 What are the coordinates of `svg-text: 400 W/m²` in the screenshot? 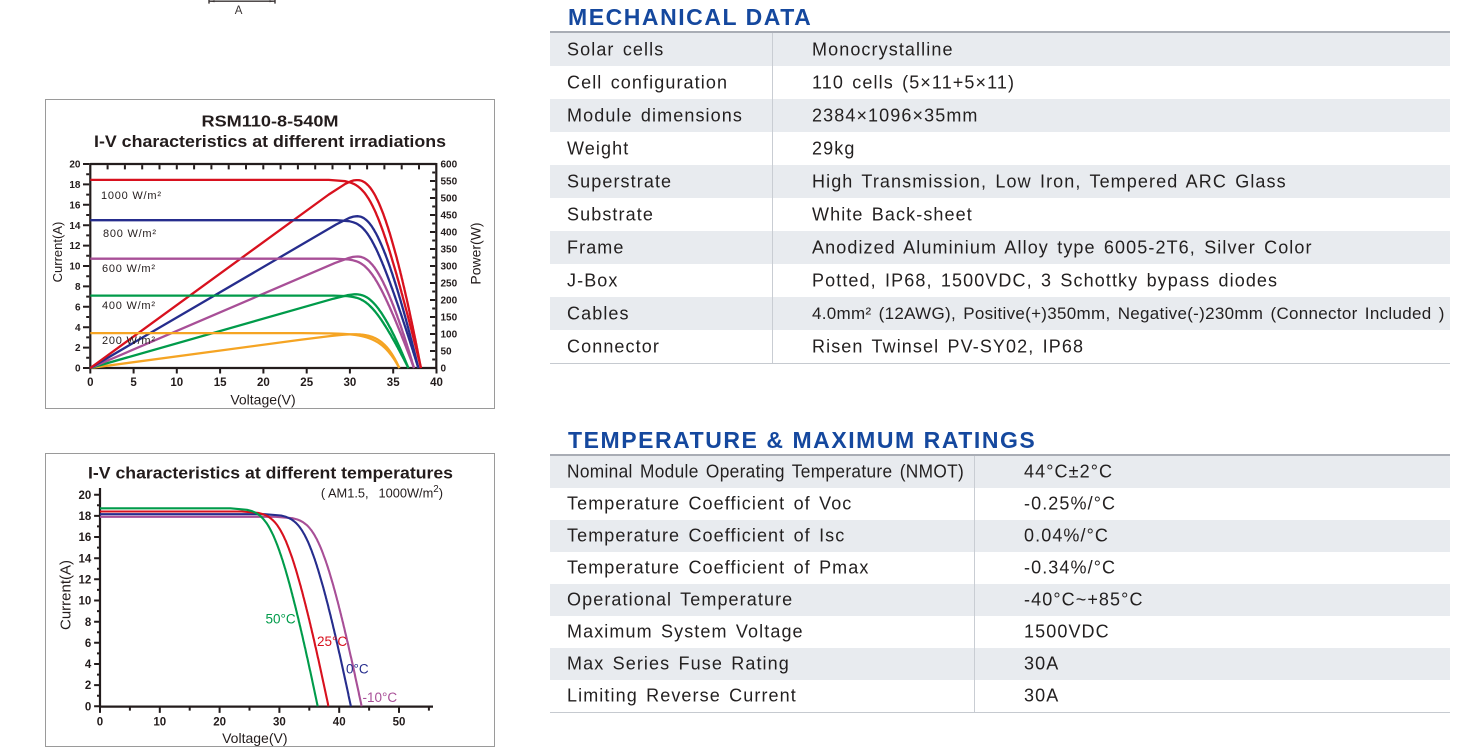 It's located at (128, 306).